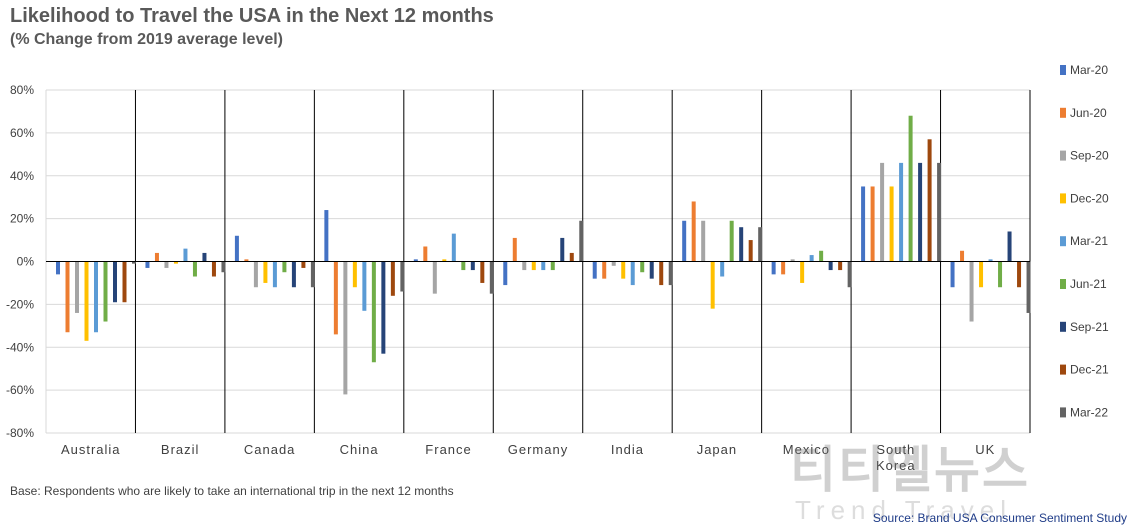 The height and width of the screenshot is (530, 1137). What do you see at coordinates (180, 449) in the screenshot?
I see `category-label: Brazil` at bounding box center [180, 449].